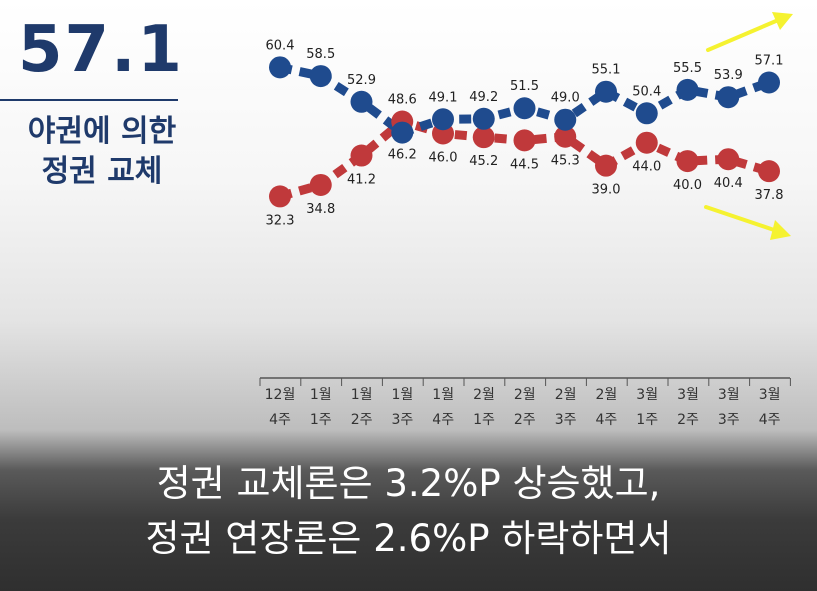 This screenshot has width=817, height=591. Describe the element at coordinates (408, 538) in the screenshot. I see `subtitle-line2: 정권 연장론은 2.6%P 하락하면서` at that location.